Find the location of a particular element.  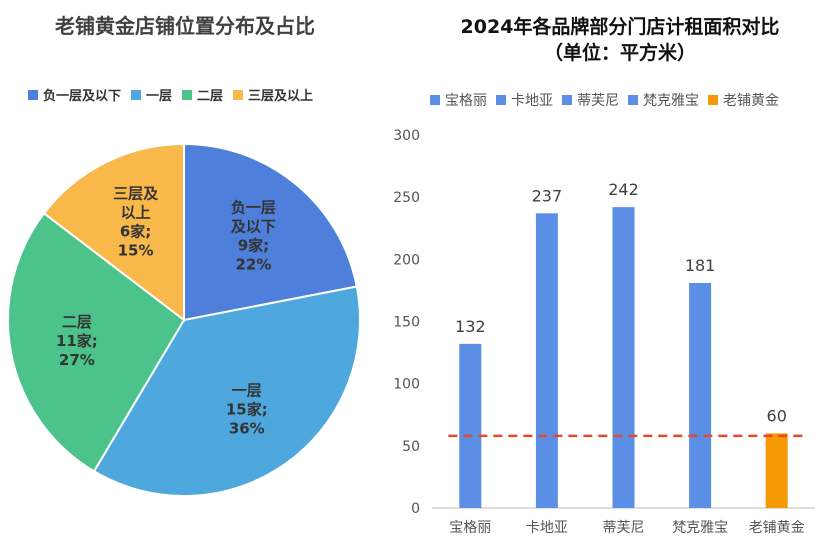

pie-legend-item: 负一层及以下 is located at coordinates (74, 94).